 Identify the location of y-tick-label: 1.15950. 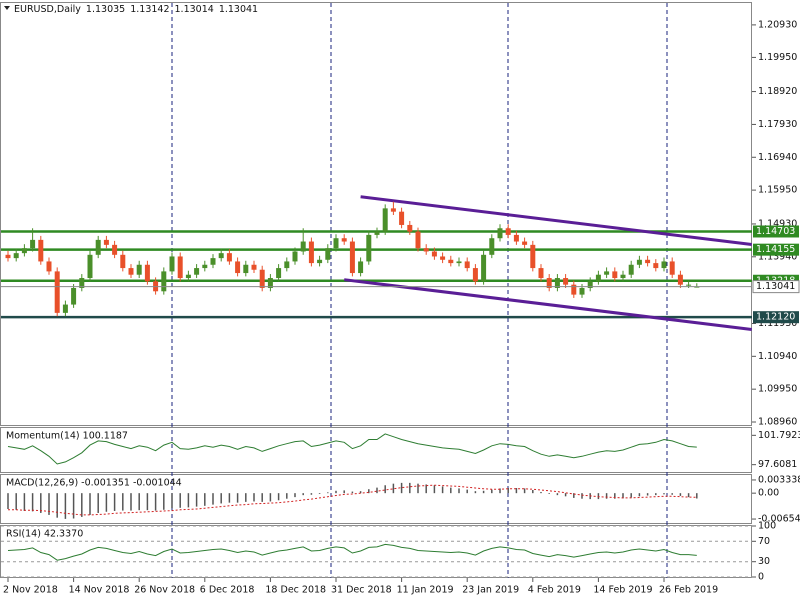
(777, 190).